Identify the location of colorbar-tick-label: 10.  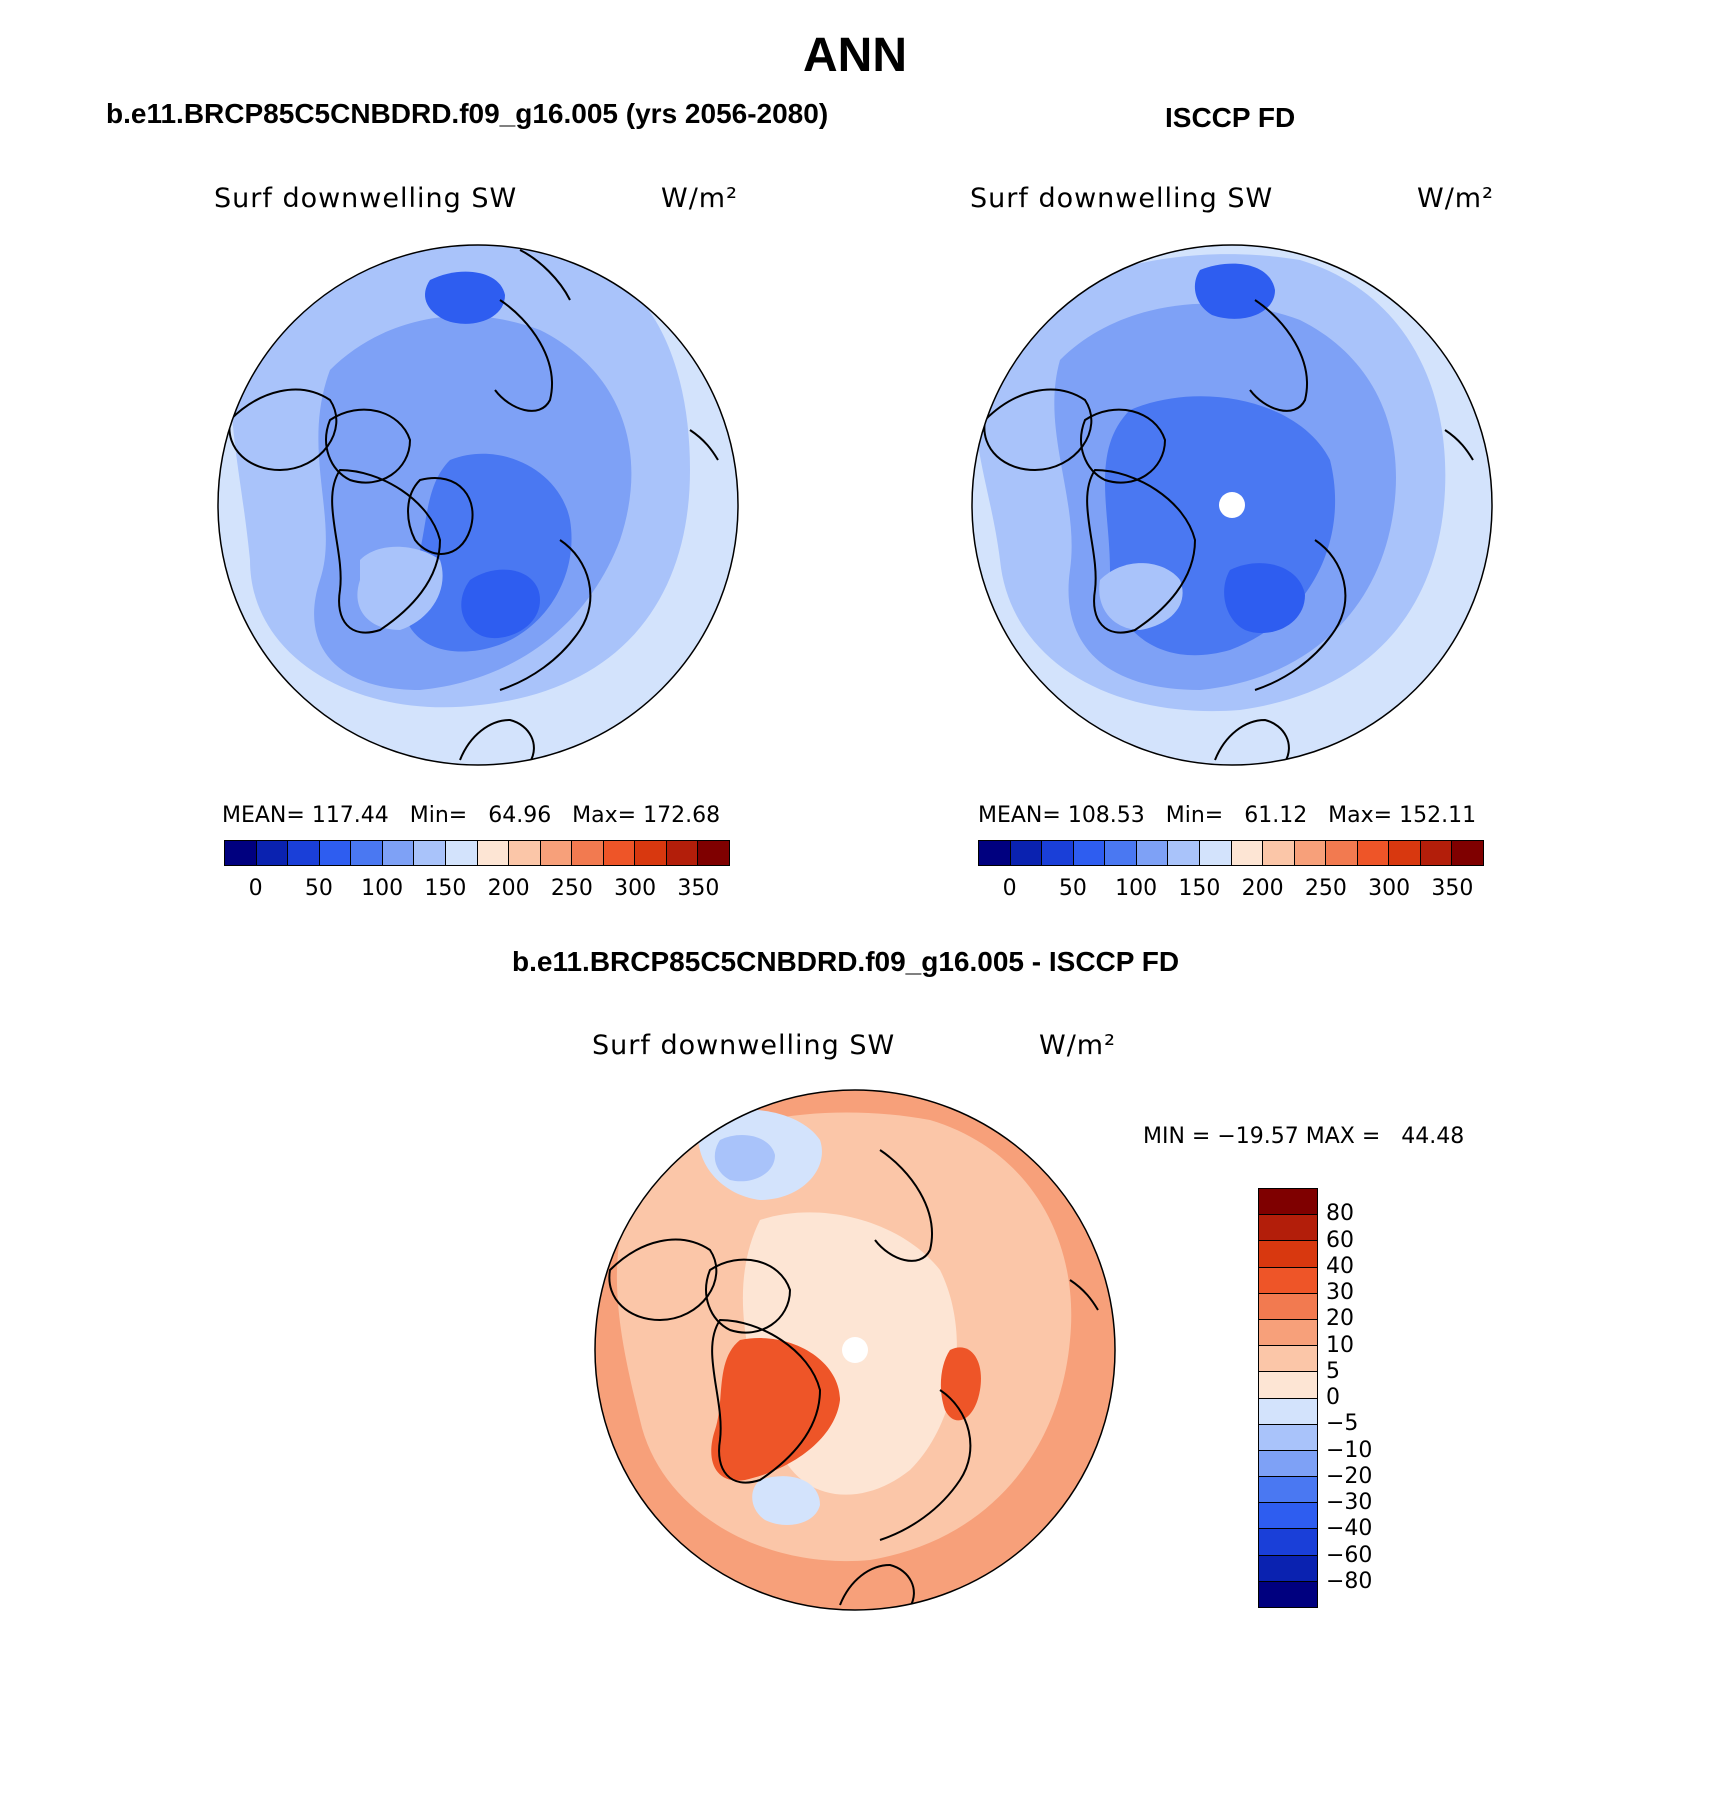
(1340, 1345).